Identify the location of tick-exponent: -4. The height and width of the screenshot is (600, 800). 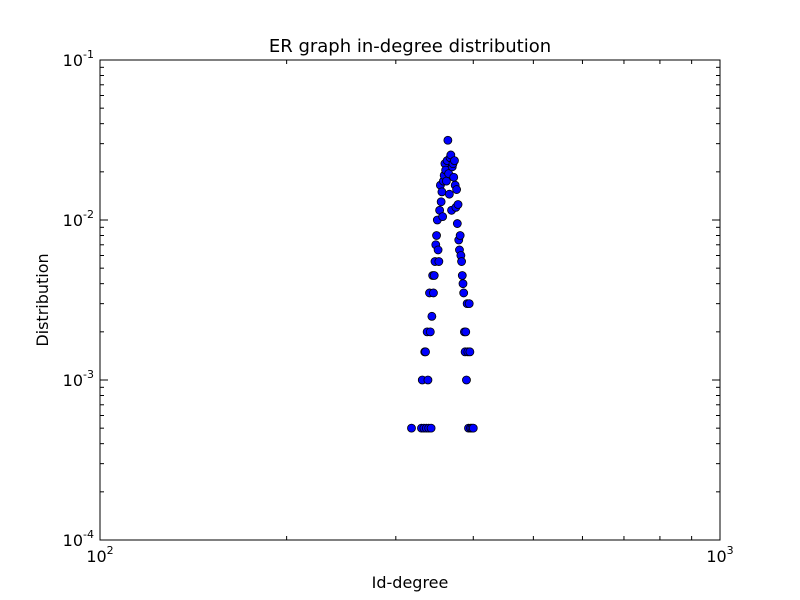
(88, 534).